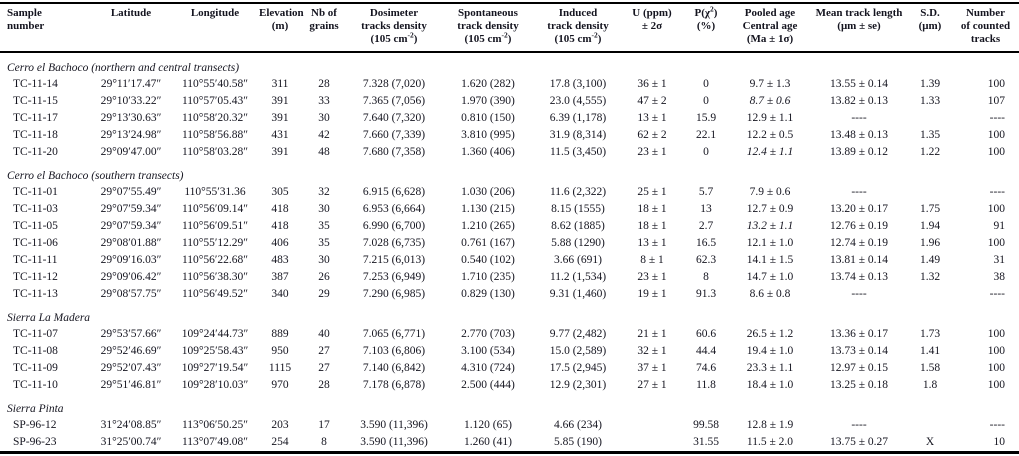 This screenshot has height=456, width=1019. What do you see at coordinates (131, 28) in the screenshot?
I see `column-header-lat: Latitude` at bounding box center [131, 28].